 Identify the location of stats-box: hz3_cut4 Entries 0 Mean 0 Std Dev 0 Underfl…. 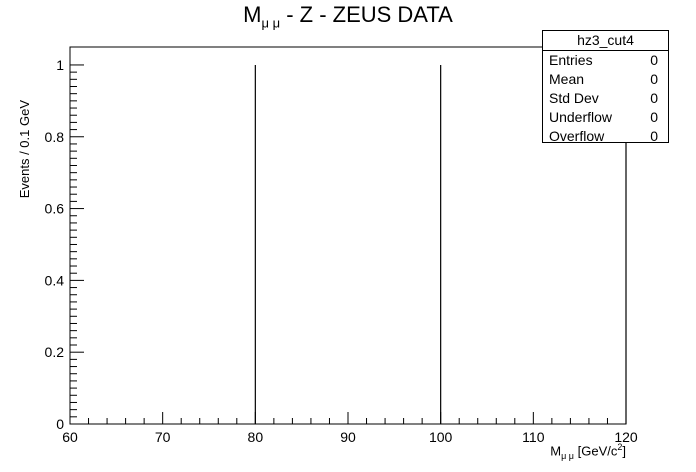
(605, 88).